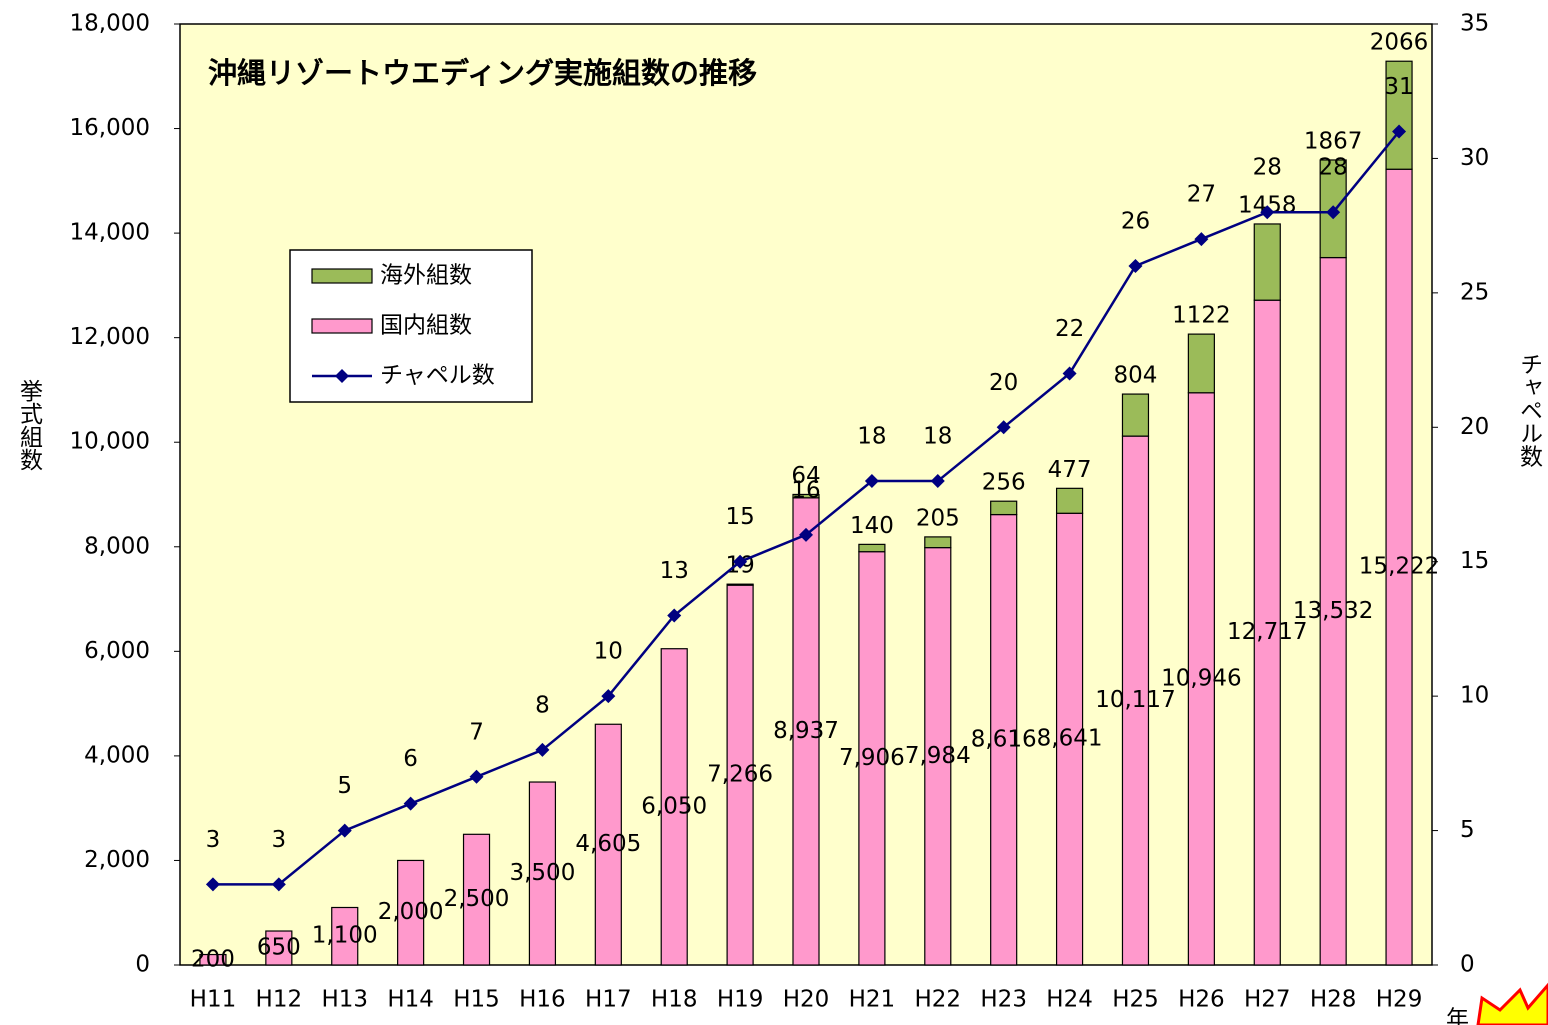 The image size is (1548, 1025). I want to click on x-tick-label: H17, so click(608, 1000).